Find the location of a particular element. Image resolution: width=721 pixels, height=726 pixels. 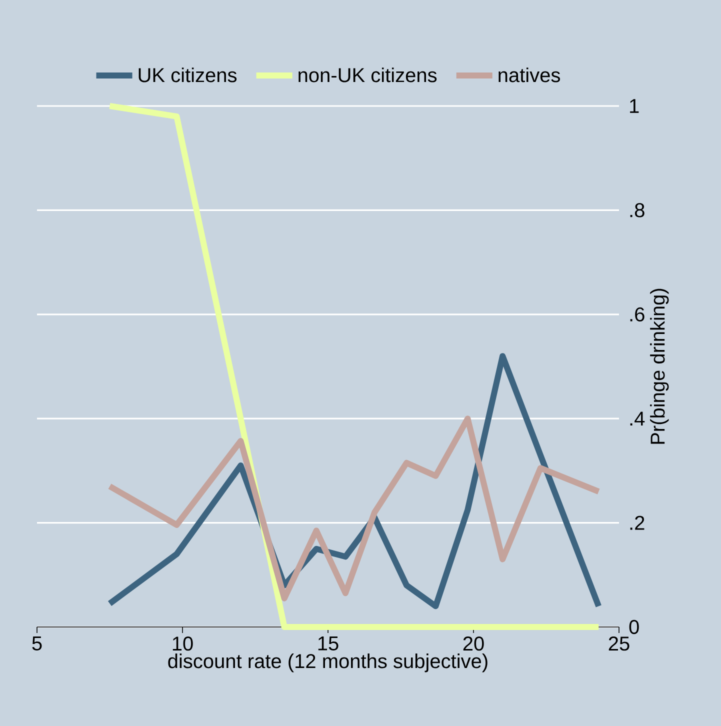

y-tick-label: 0 is located at coordinates (634, 627).